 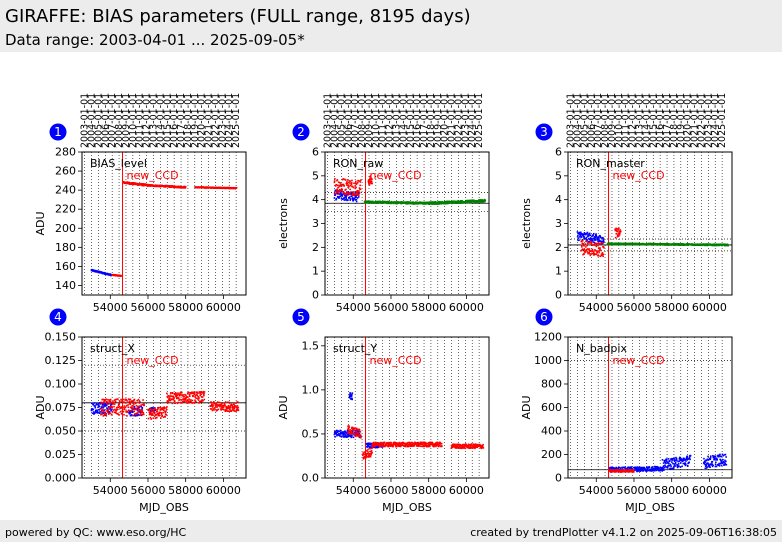 What do you see at coordinates (215, 120) in the screenshot?
I see `date-tick-label: 2022-01-01` at bounding box center [215, 120].